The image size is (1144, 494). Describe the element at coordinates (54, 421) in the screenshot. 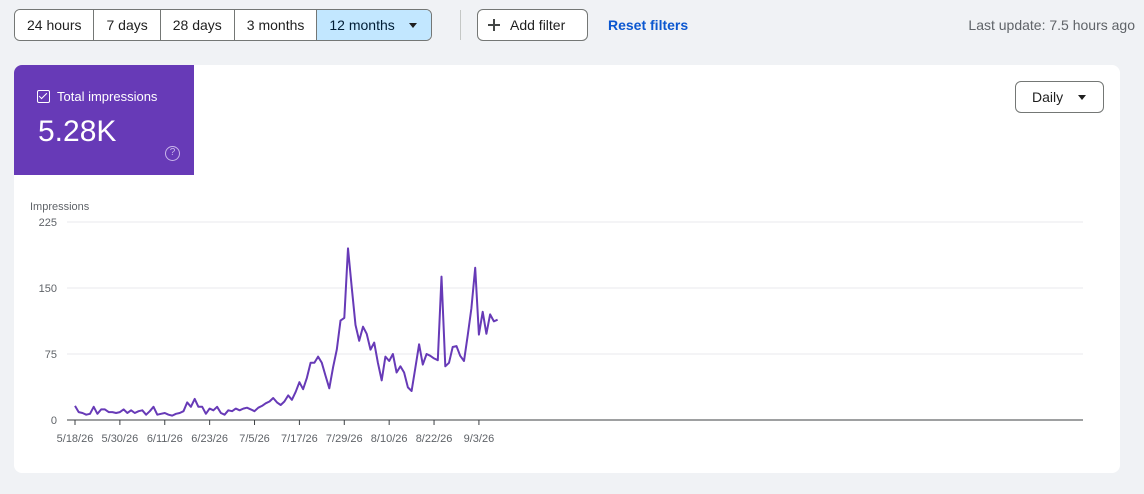

I see `y-tick-label: 0` at that location.